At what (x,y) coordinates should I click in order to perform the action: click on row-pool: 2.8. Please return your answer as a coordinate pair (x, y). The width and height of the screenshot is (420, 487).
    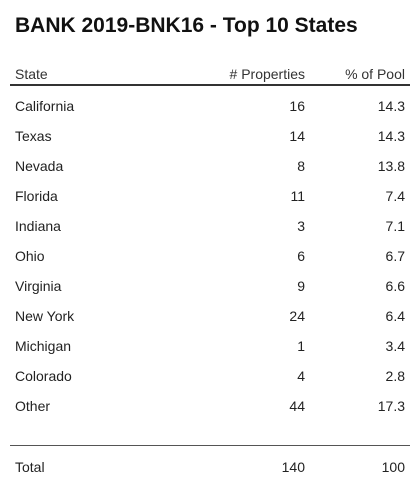
    Looking at the image, I should click on (395, 376).